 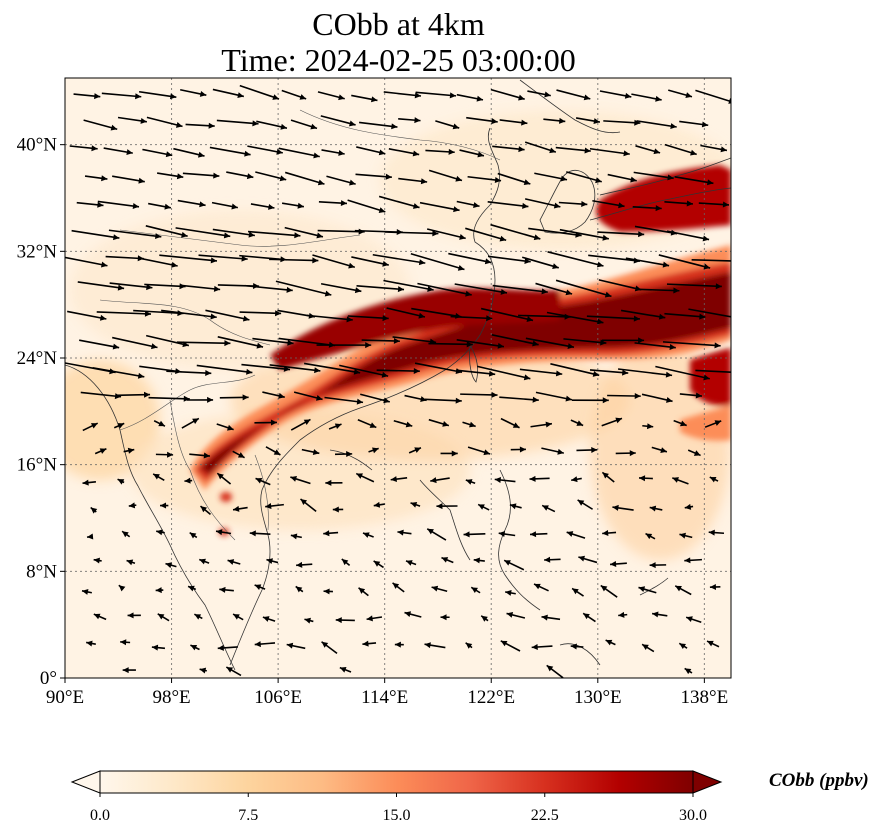 I want to click on lon-tick-label: 106°E, so click(x=278, y=697).